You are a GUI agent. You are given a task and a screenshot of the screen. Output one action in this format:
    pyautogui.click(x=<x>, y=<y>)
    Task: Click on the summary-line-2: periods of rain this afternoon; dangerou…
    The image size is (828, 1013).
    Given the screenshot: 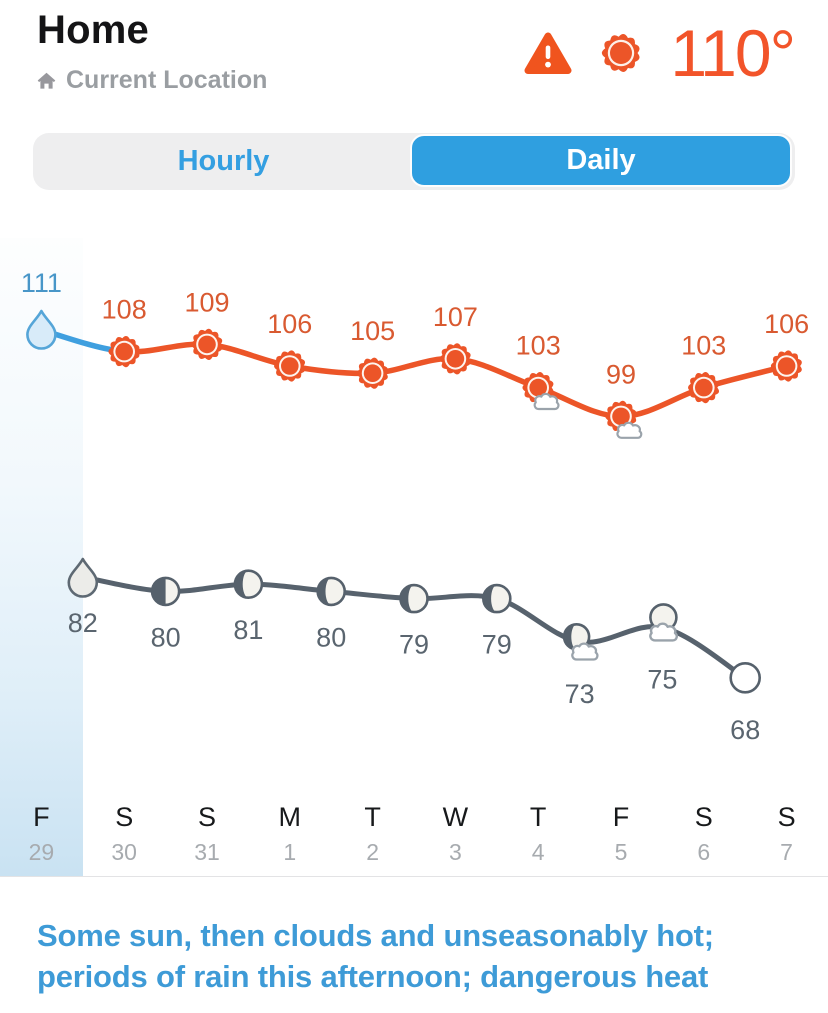 What is the action you would take?
    pyautogui.click(x=373, y=976)
    